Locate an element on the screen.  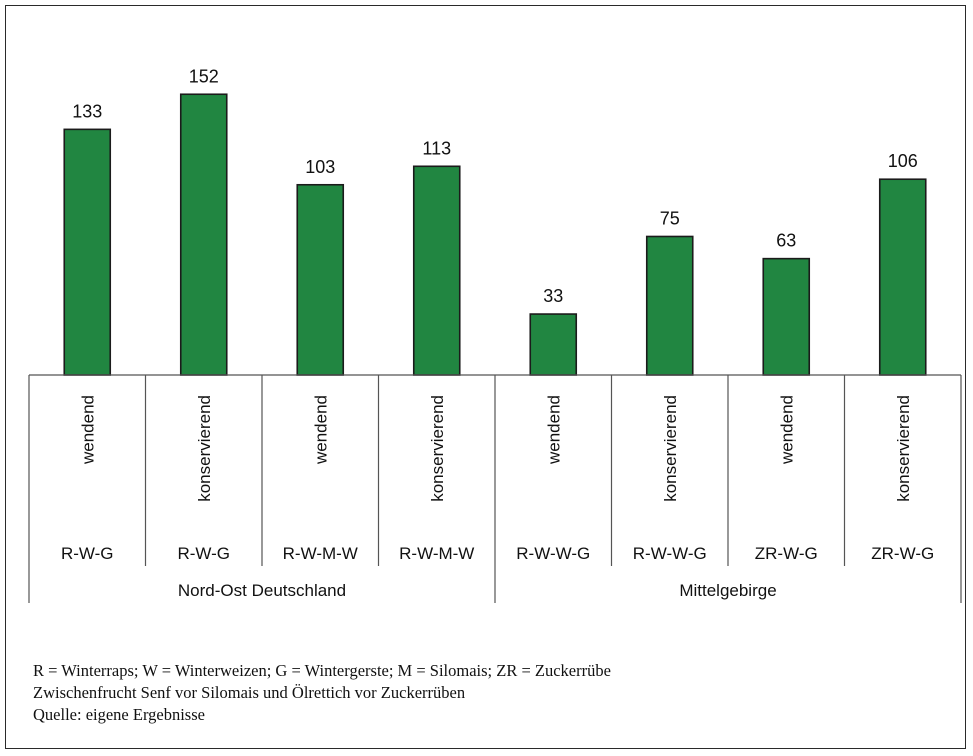
source-note: Quelle: eigene Ergebnisse is located at coordinates (322, 715).